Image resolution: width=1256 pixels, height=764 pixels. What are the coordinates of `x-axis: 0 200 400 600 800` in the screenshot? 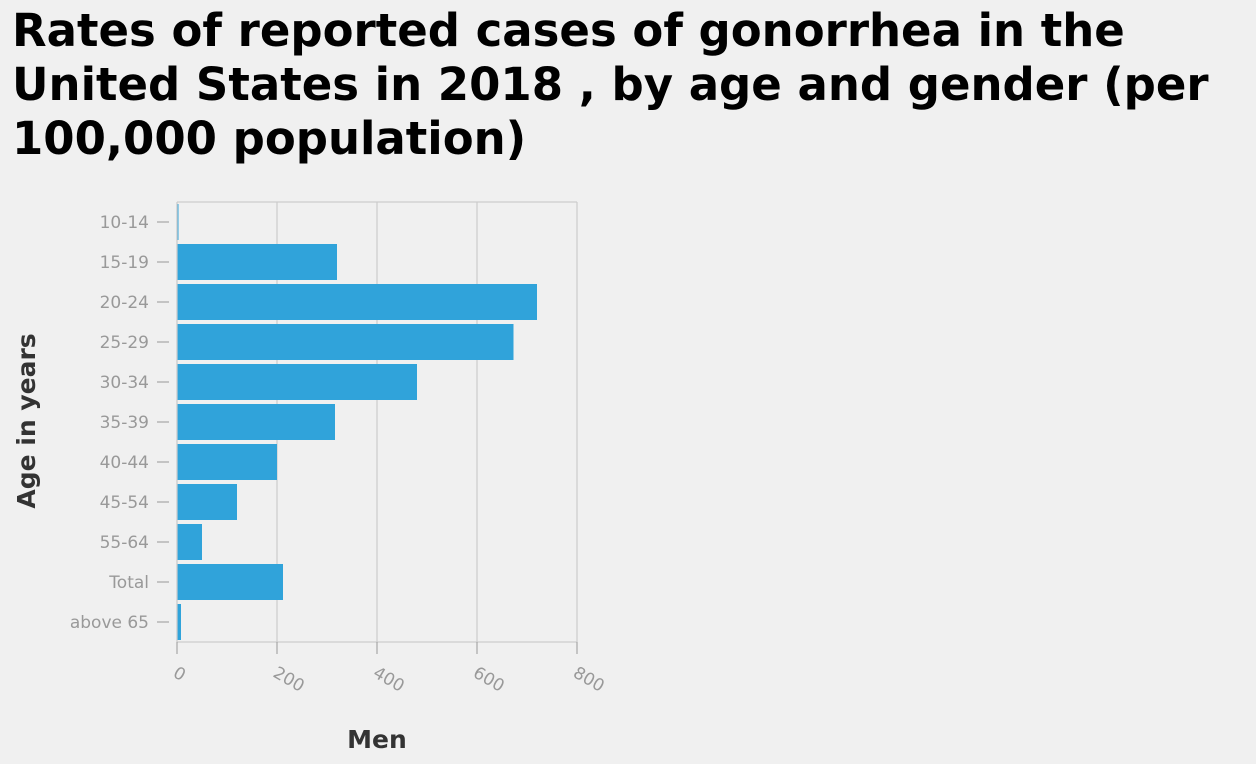 It's located at (389, 669).